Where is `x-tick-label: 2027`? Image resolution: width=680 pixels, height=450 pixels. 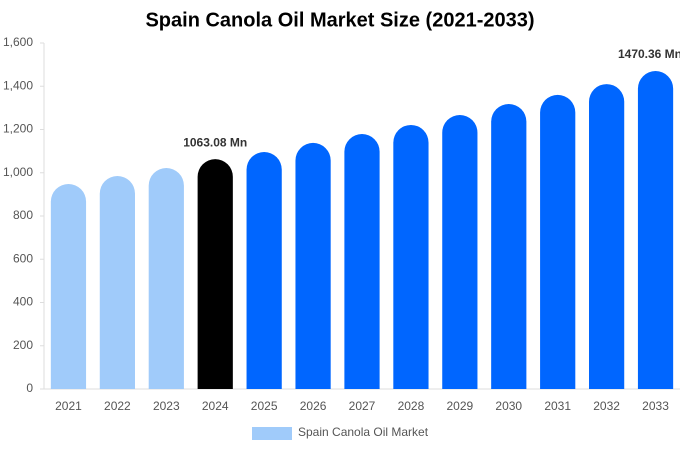 x-tick-label: 2027 is located at coordinates (362, 406).